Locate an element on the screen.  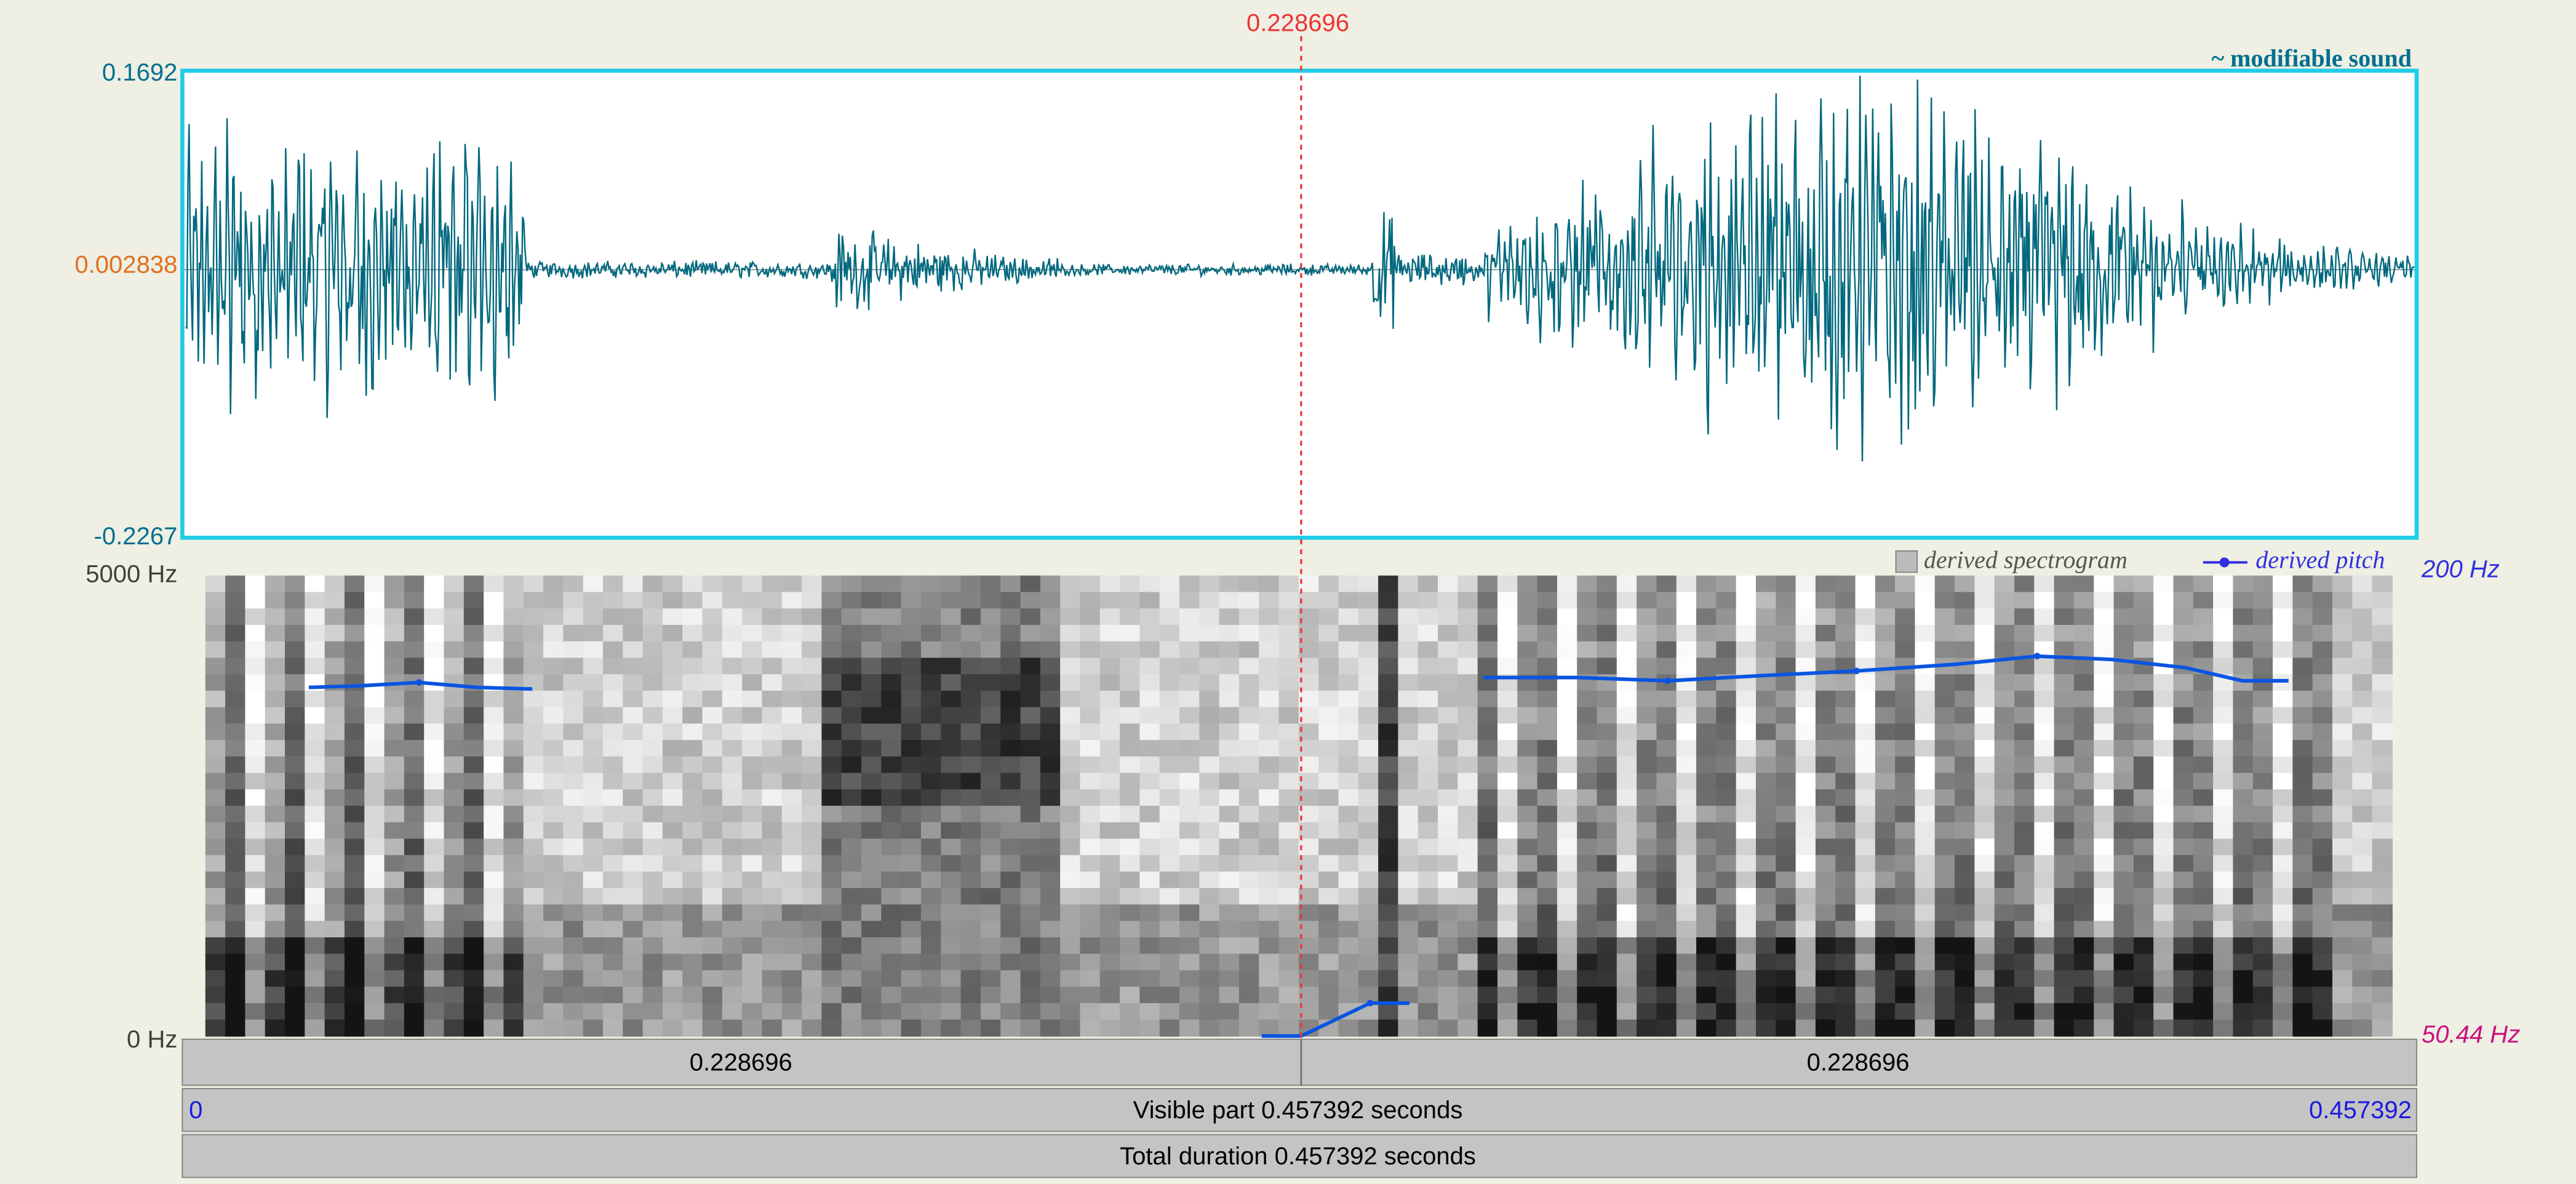
segment-bar is located at coordinates (1299, 1062).